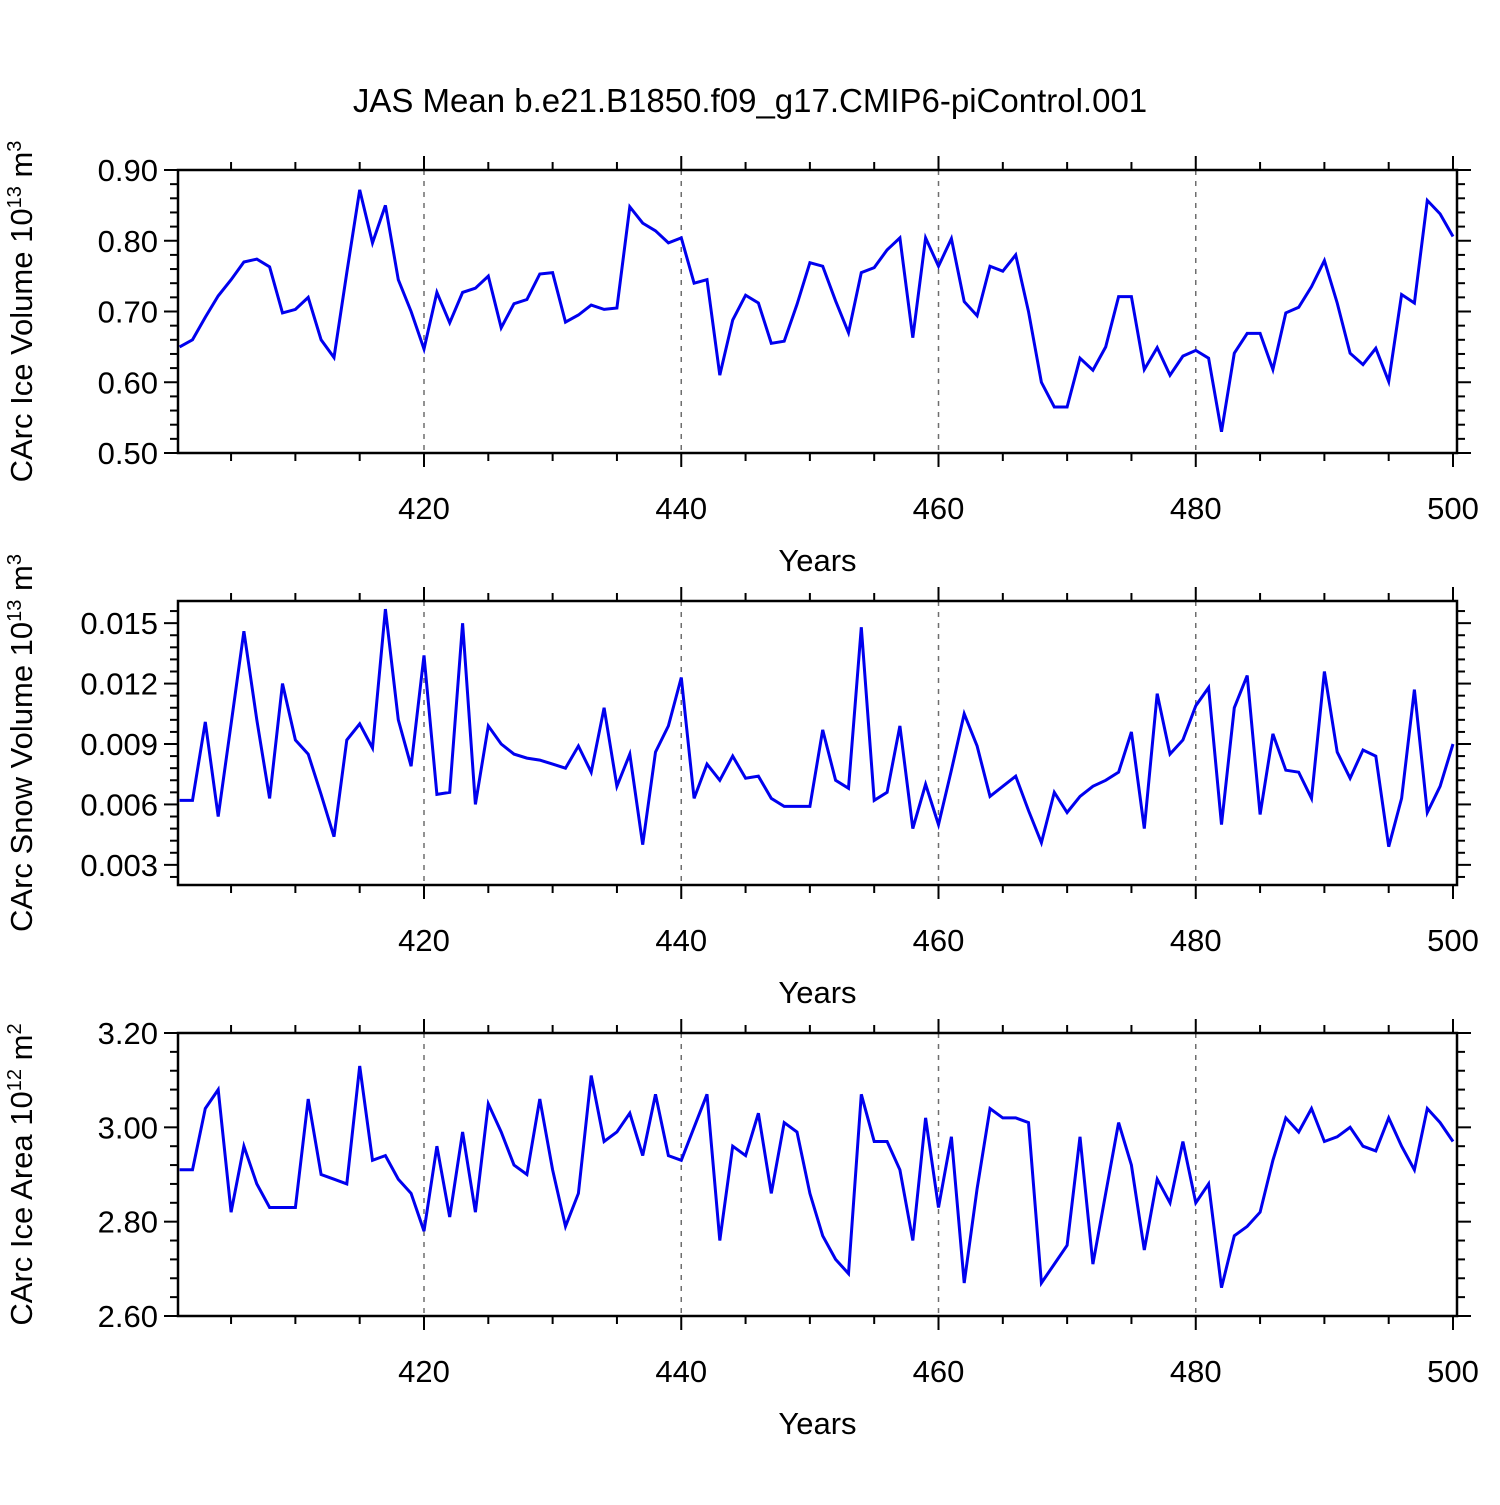  I want to click on y-tick-label: 0.006, so click(119, 804).